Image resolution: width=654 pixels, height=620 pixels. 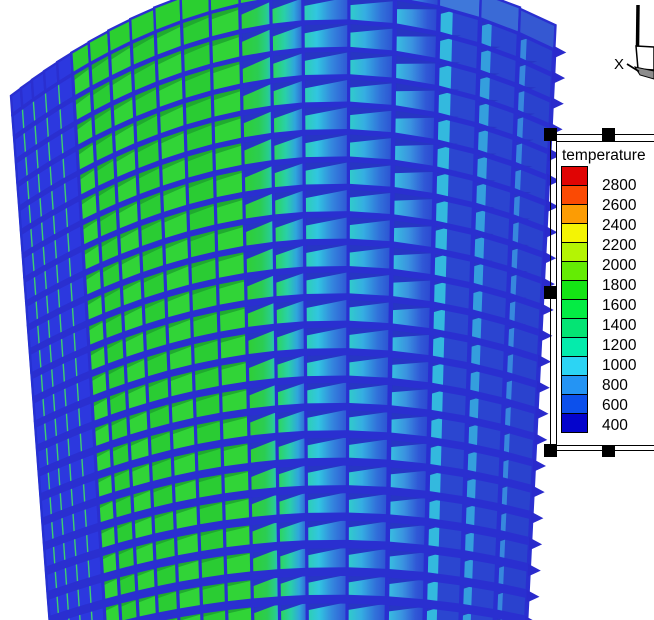 I want to click on legend-label: 2400, so click(x=619, y=225).